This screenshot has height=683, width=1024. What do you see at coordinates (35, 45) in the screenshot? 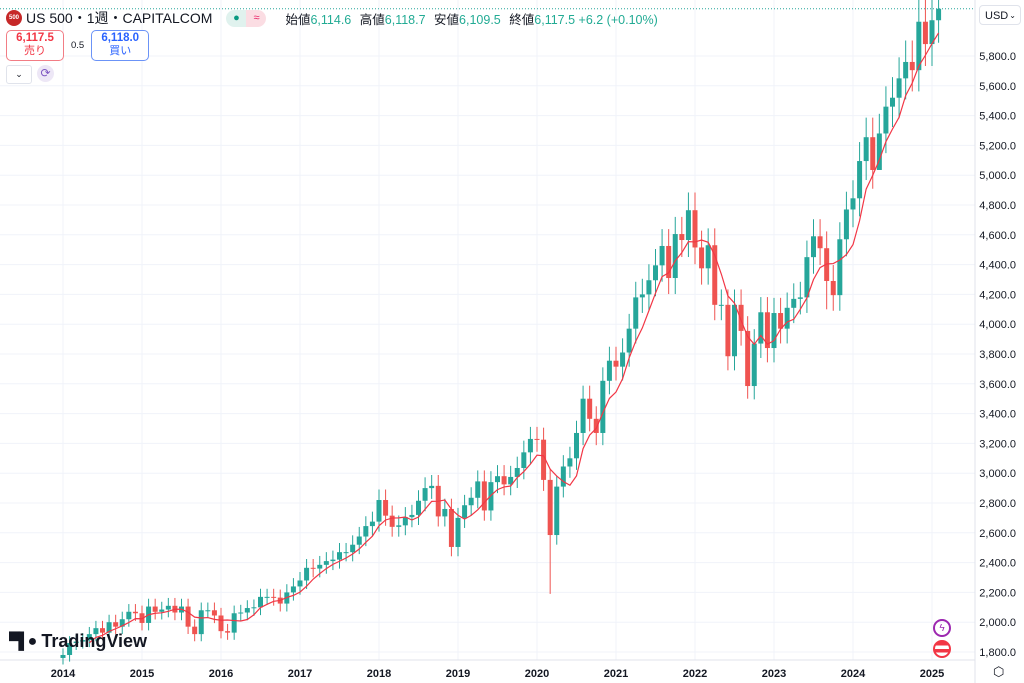
I see `sell-button: 6,117.5 売り` at bounding box center [35, 45].